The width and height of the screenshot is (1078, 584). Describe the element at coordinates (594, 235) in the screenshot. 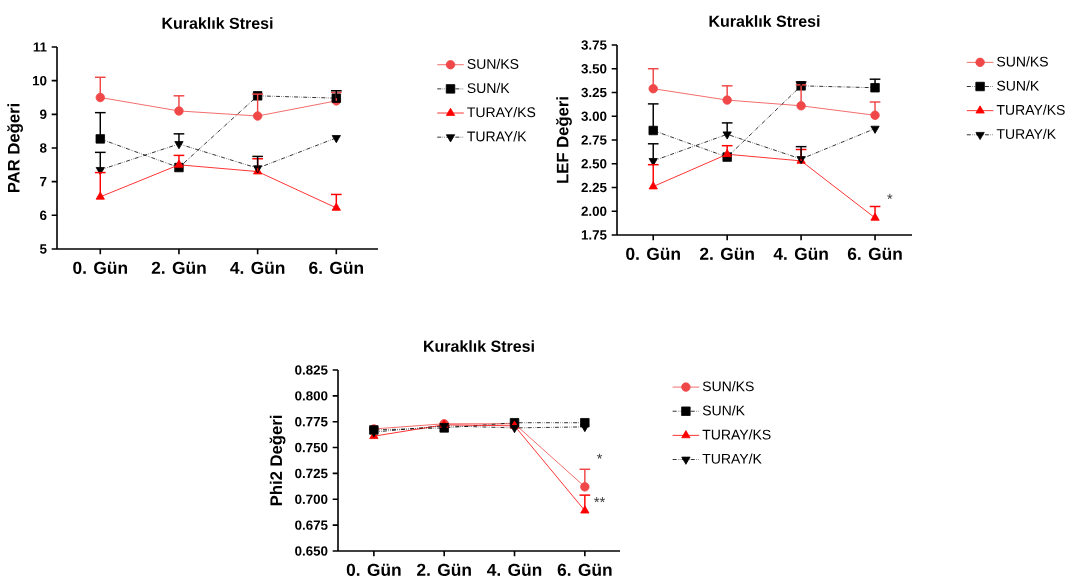

I see `y-tick-label: 1.75` at that location.